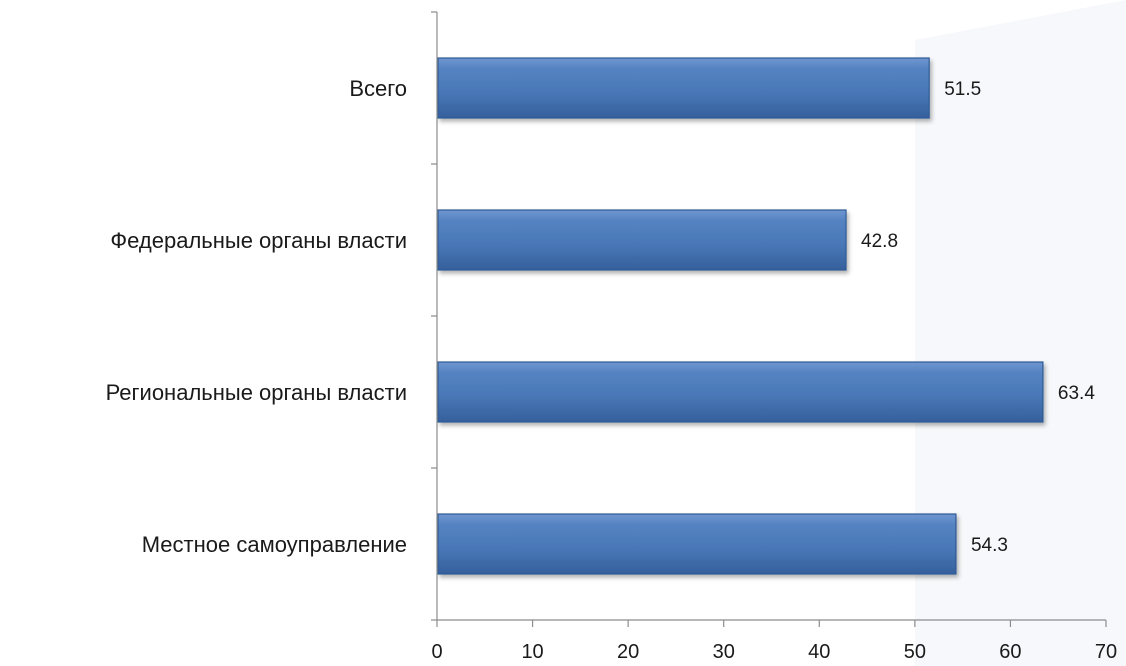 The width and height of the screenshot is (1126, 666). Describe the element at coordinates (628, 652) in the screenshot. I see `x-tick-label: 20` at that location.